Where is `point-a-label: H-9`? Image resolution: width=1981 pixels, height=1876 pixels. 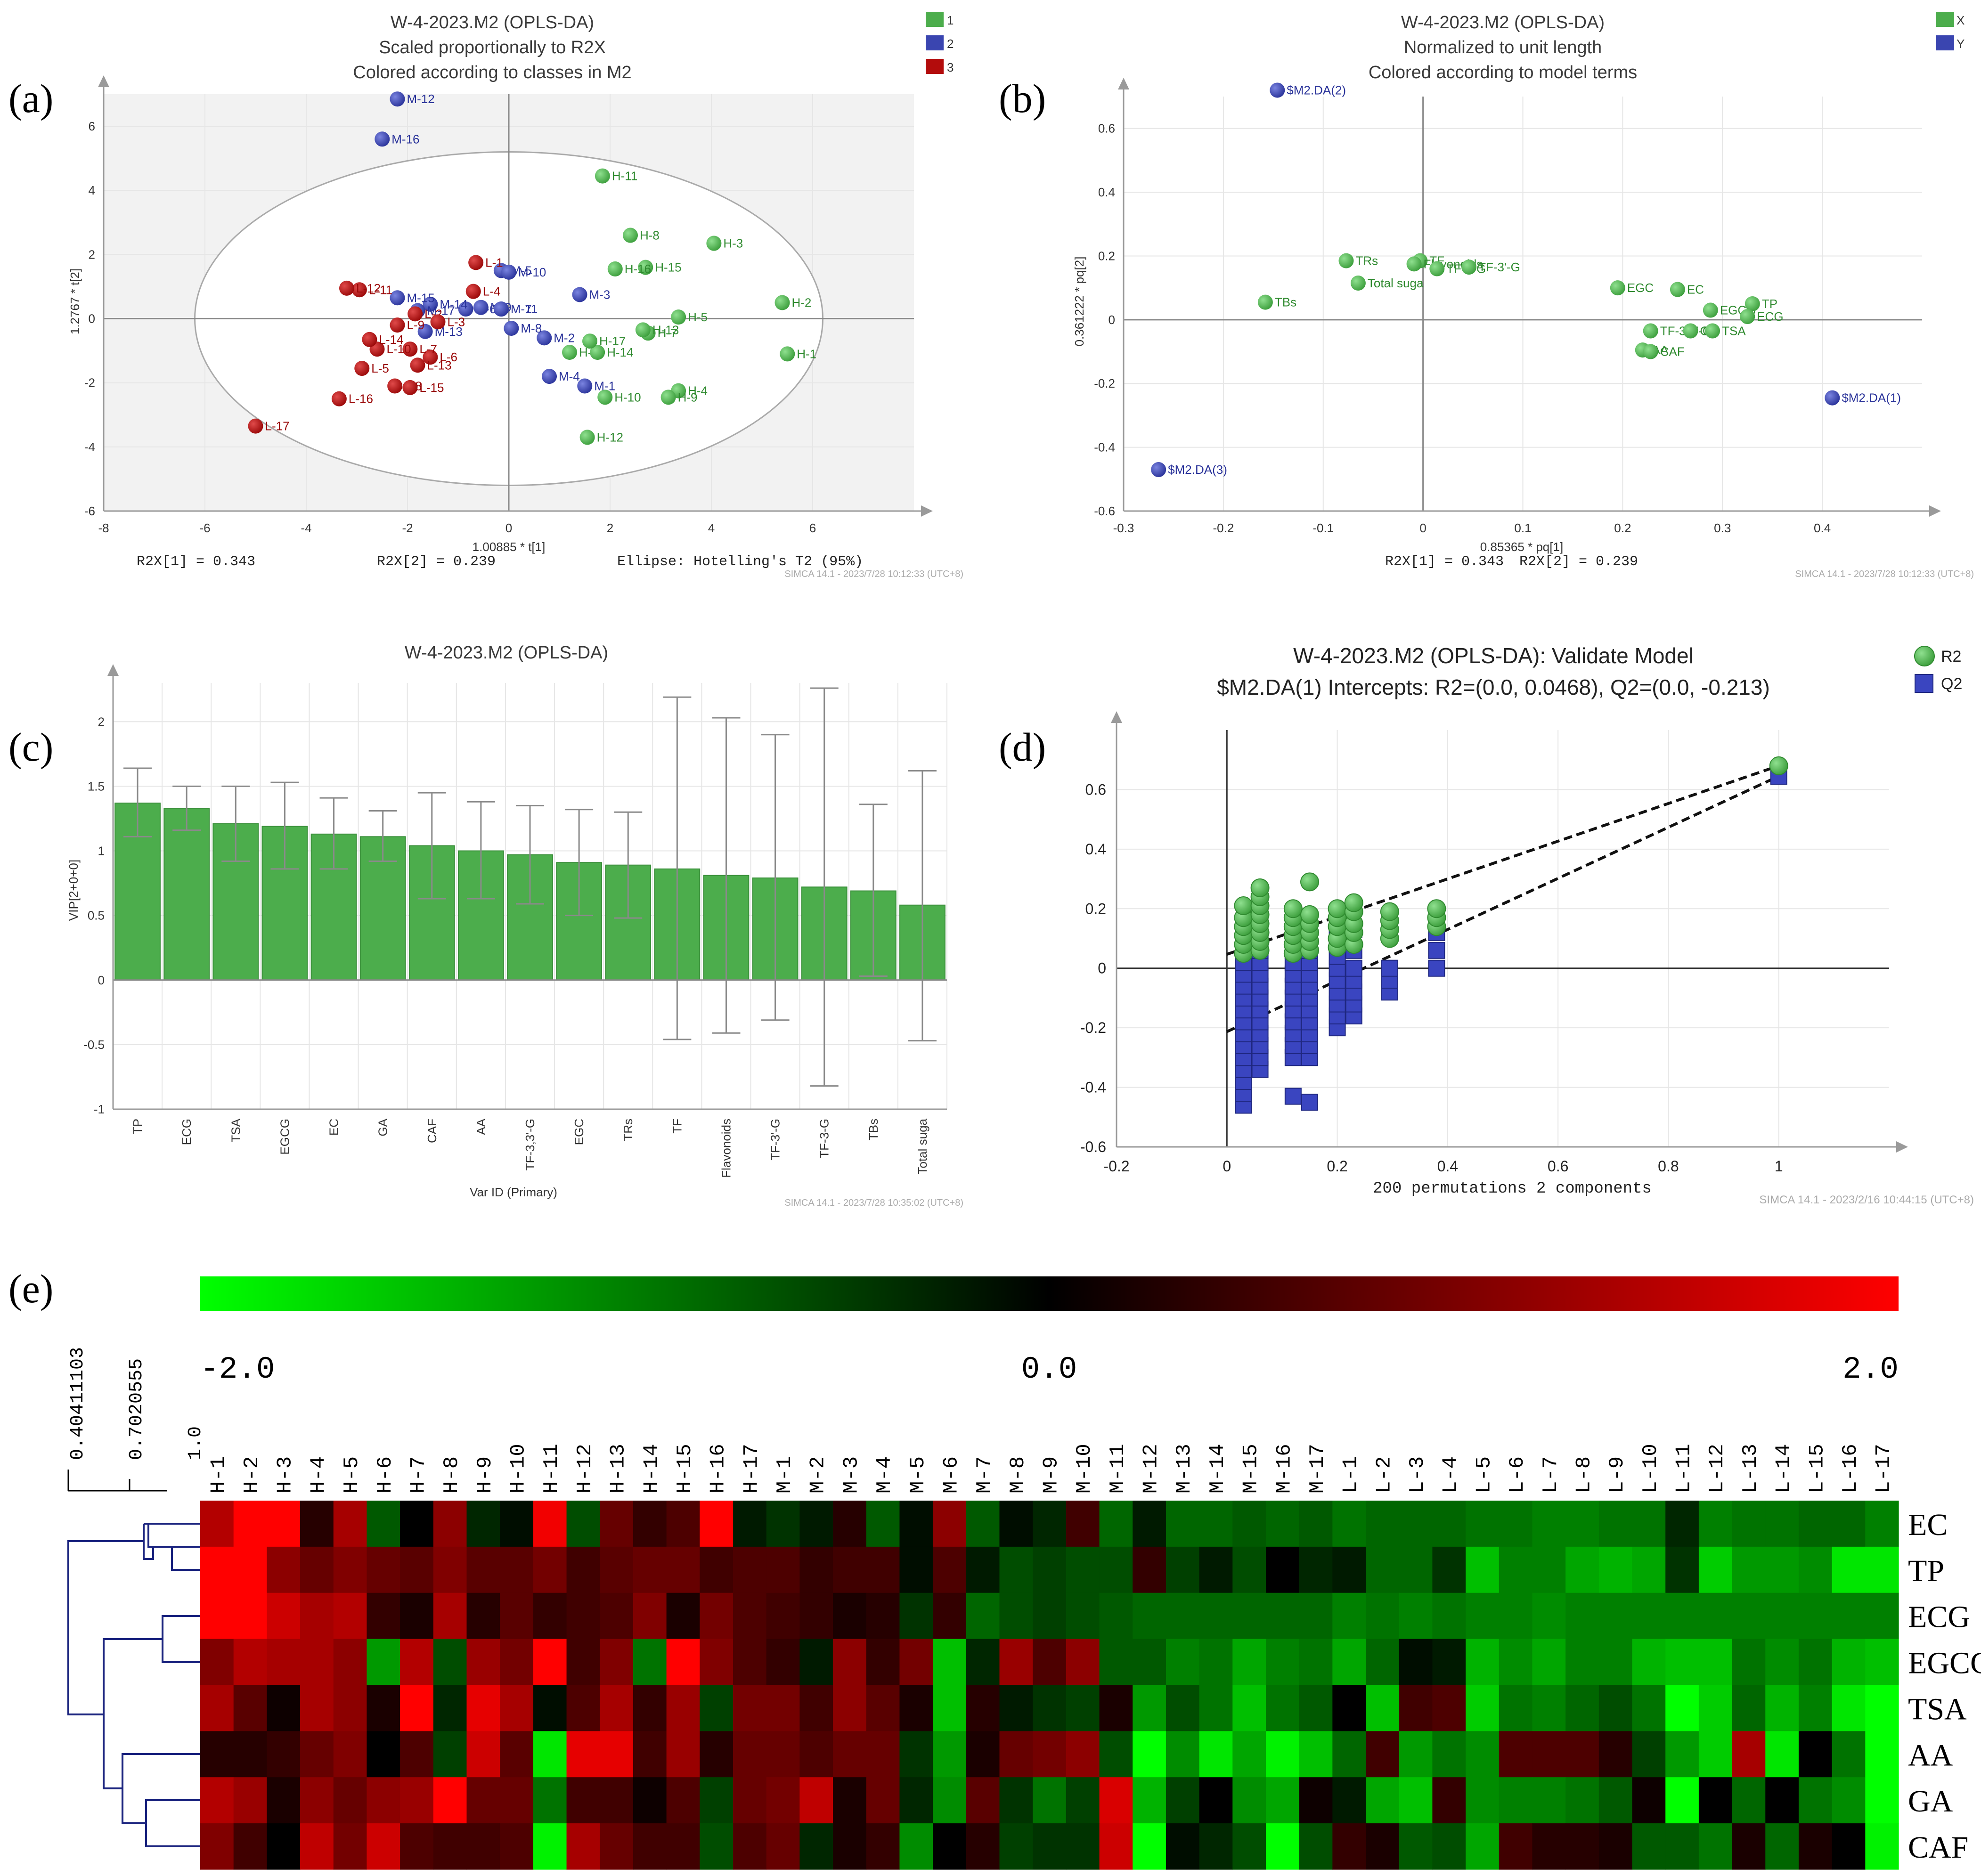
point-a-label: H-9 is located at coordinates (688, 397).